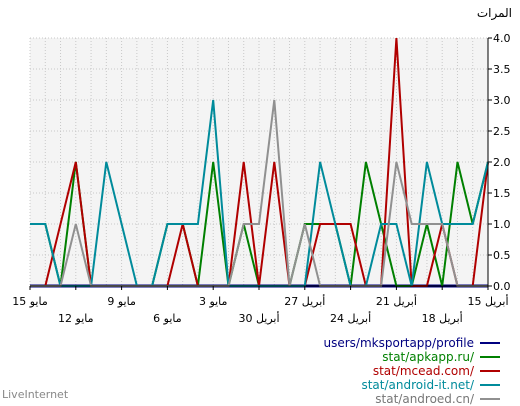 This screenshot has width=520, height=406. What do you see at coordinates (502, 255) in the screenshot?
I see `y-tick-label: 0.5` at bounding box center [502, 255].